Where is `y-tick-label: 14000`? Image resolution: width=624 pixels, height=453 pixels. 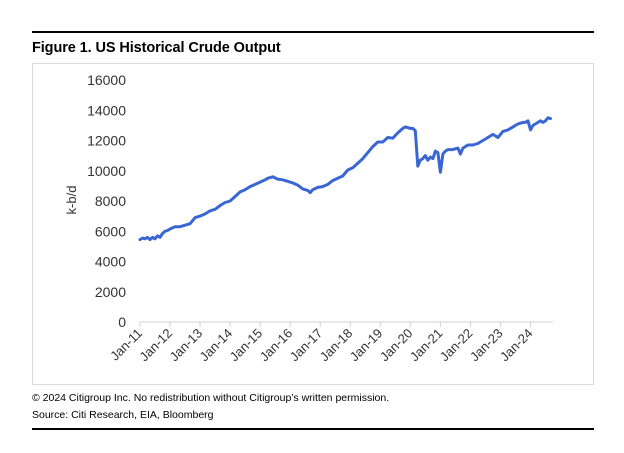 y-tick-label: 14000 is located at coordinates (106, 110).